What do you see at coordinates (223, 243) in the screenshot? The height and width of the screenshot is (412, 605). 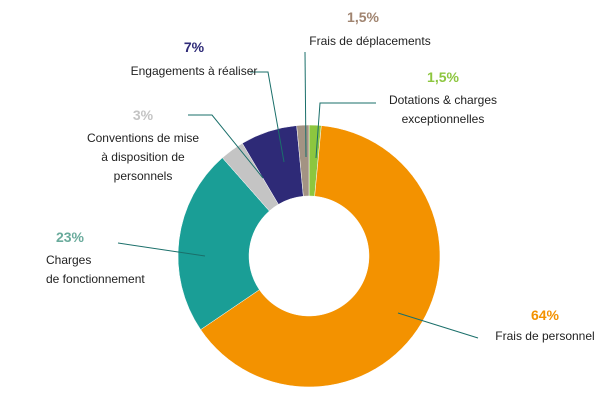 I see `donut-slice` at bounding box center [223, 243].